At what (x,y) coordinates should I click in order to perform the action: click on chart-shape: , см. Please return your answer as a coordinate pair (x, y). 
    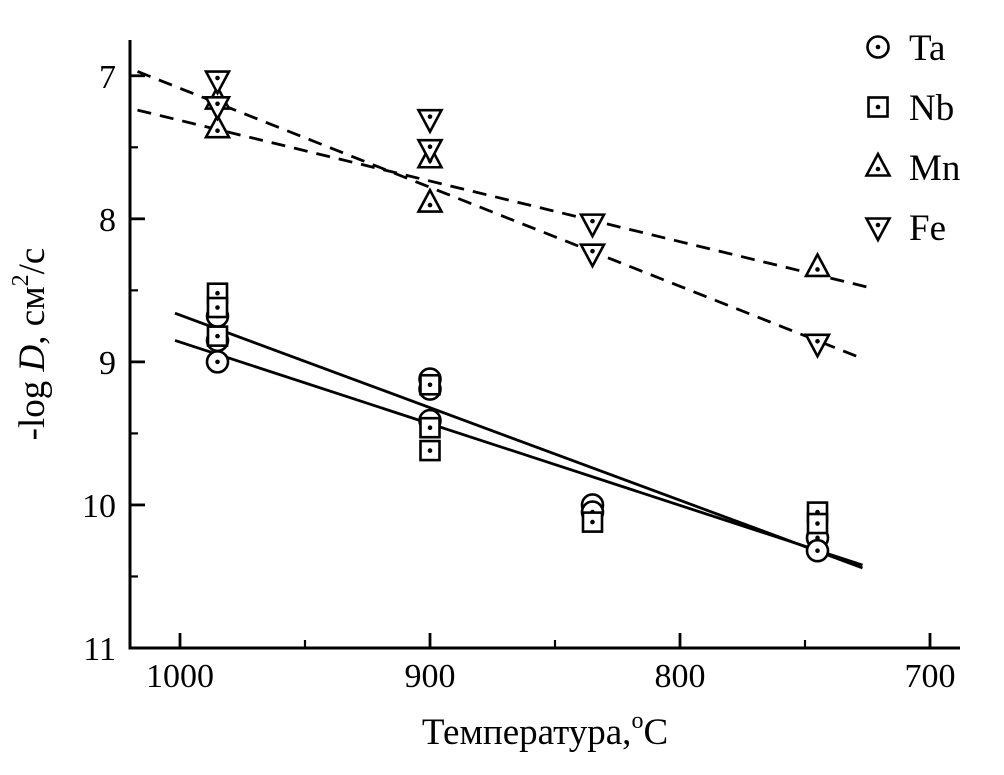
    Looking at the image, I should click on (32, 315).